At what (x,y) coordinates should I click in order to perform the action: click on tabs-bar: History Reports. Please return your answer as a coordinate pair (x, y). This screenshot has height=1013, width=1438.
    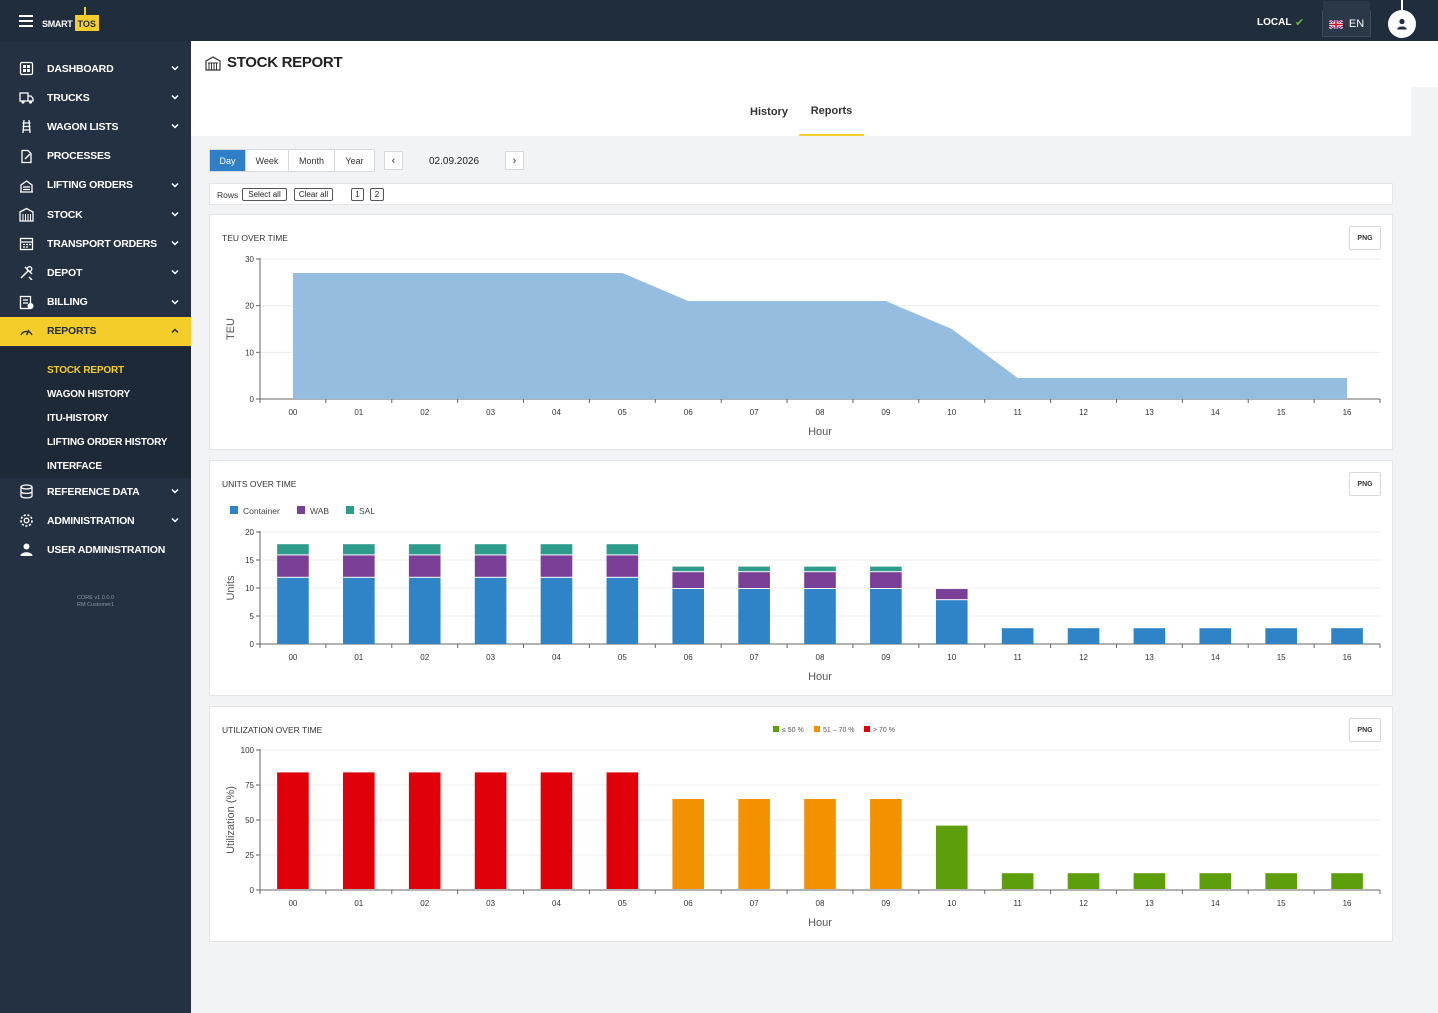
    Looking at the image, I should click on (801, 111).